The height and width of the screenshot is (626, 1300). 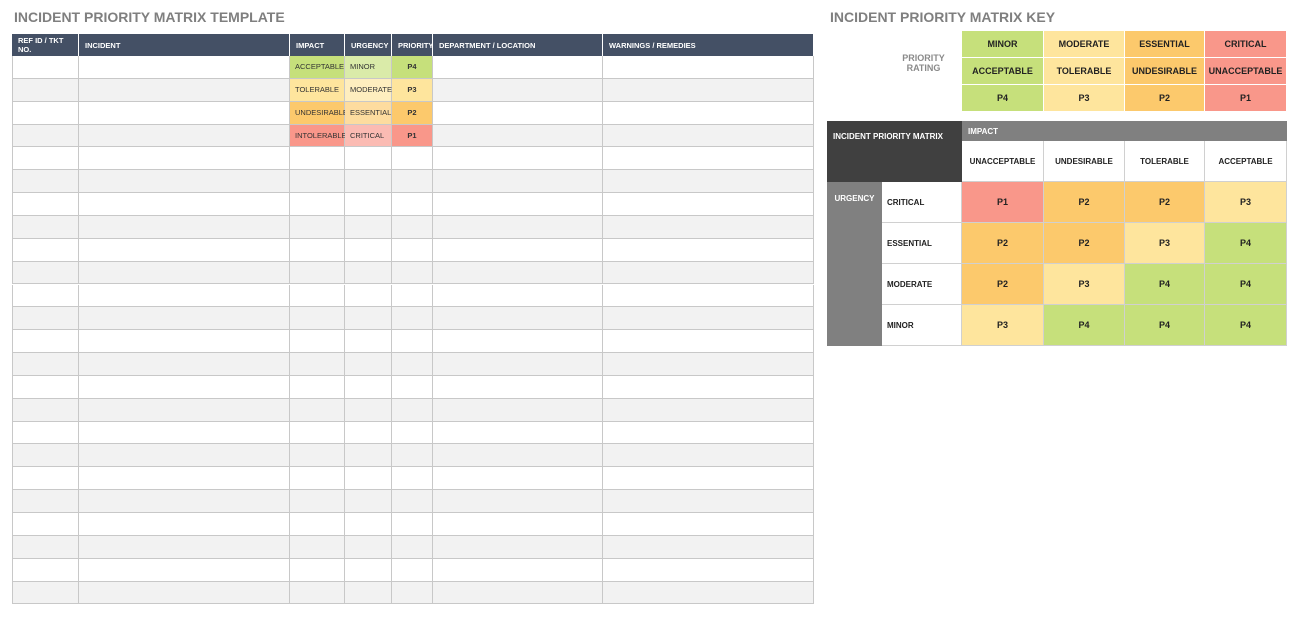 What do you see at coordinates (922, 325) in the screenshot?
I see `urgency-level: MINOR` at bounding box center [922, 325].